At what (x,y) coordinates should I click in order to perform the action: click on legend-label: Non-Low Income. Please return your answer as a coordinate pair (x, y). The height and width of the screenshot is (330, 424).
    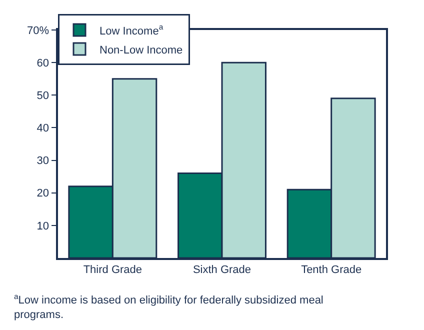
    Looking at the image, I should click on (141, 50).